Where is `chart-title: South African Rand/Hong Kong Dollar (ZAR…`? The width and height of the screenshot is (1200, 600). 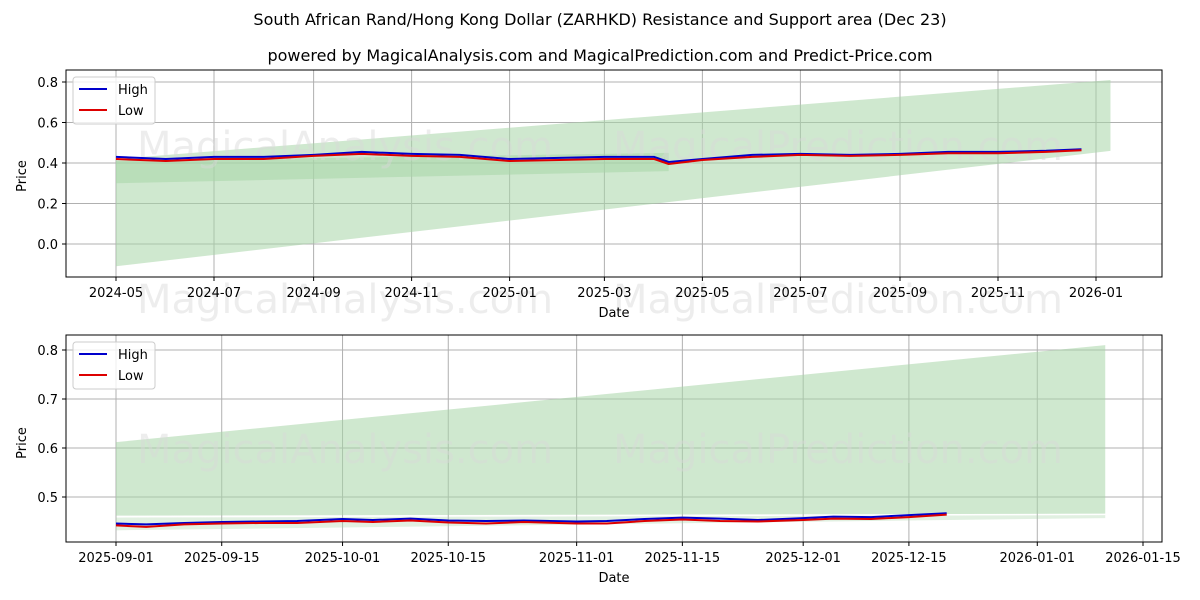
chart-title: South African Rand/Hong Kong Dollar (ZAR… is located at coordinates (600, 19).